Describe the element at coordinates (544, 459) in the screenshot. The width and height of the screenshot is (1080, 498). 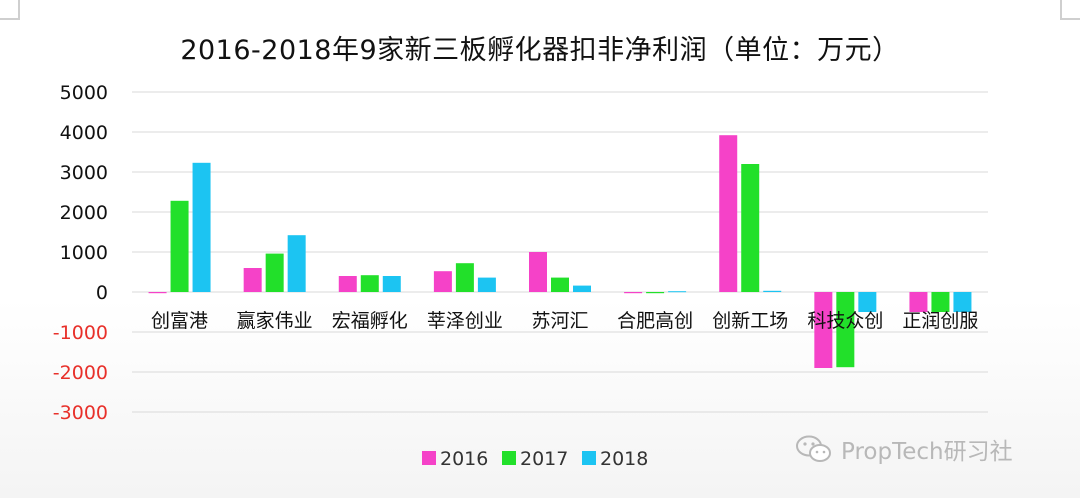
I see `legend-label: 2017` at that location.